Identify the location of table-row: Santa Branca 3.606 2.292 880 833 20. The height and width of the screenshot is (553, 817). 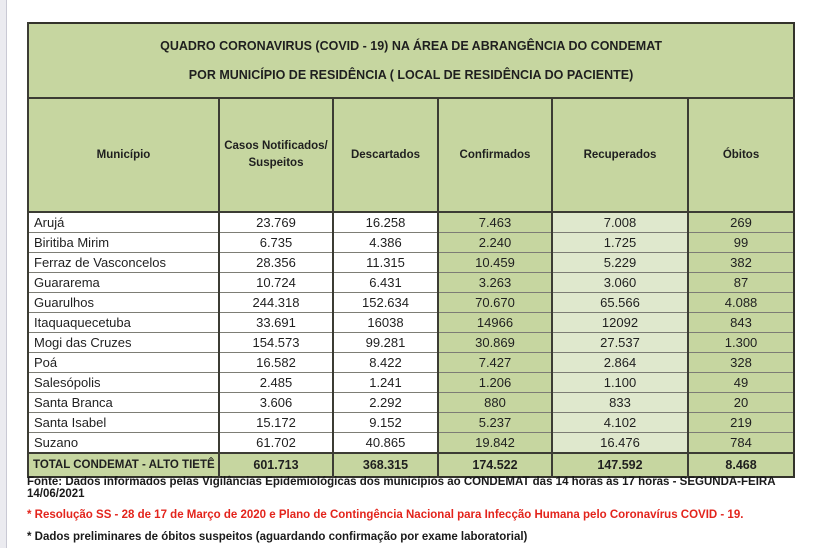
(411, 402).